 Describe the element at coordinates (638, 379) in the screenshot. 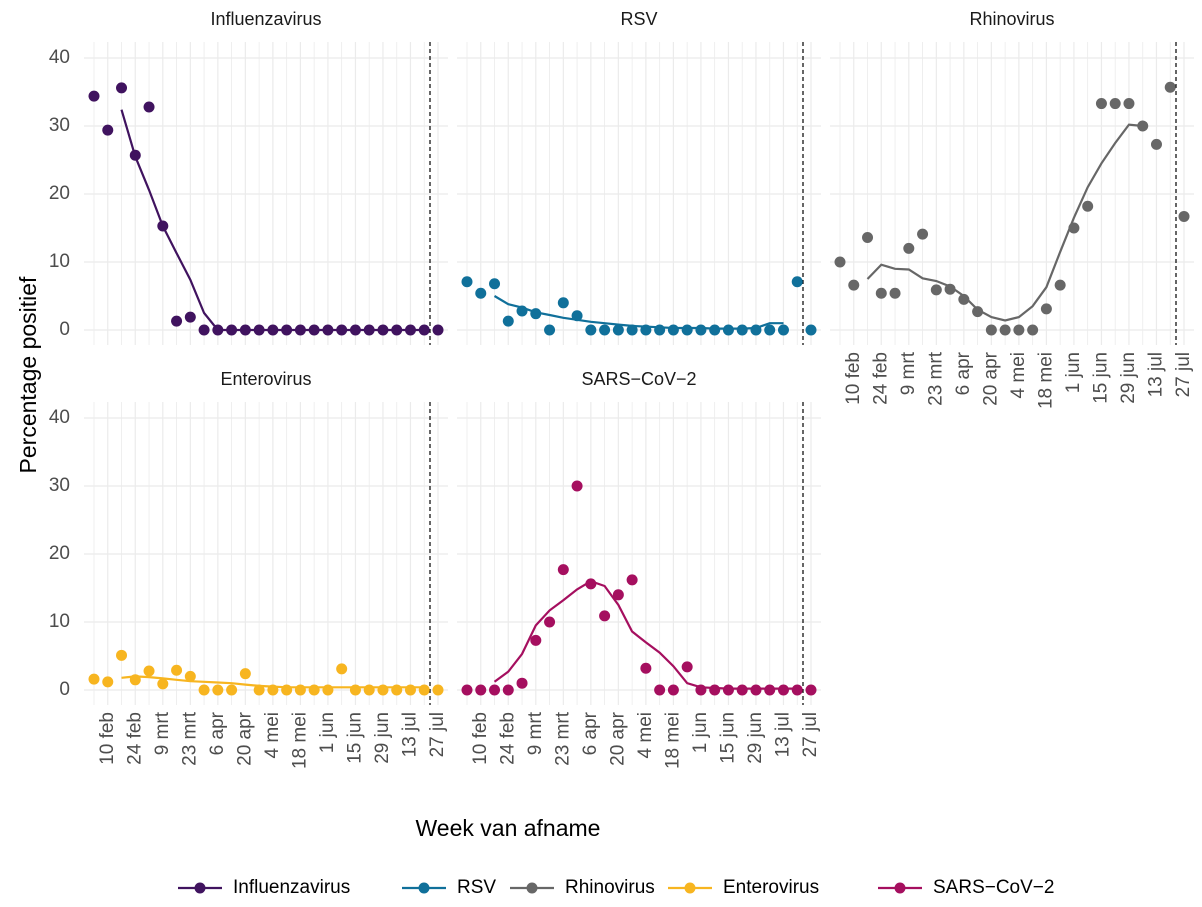

I see `panel-title: SARS−CoV−2` at that location.